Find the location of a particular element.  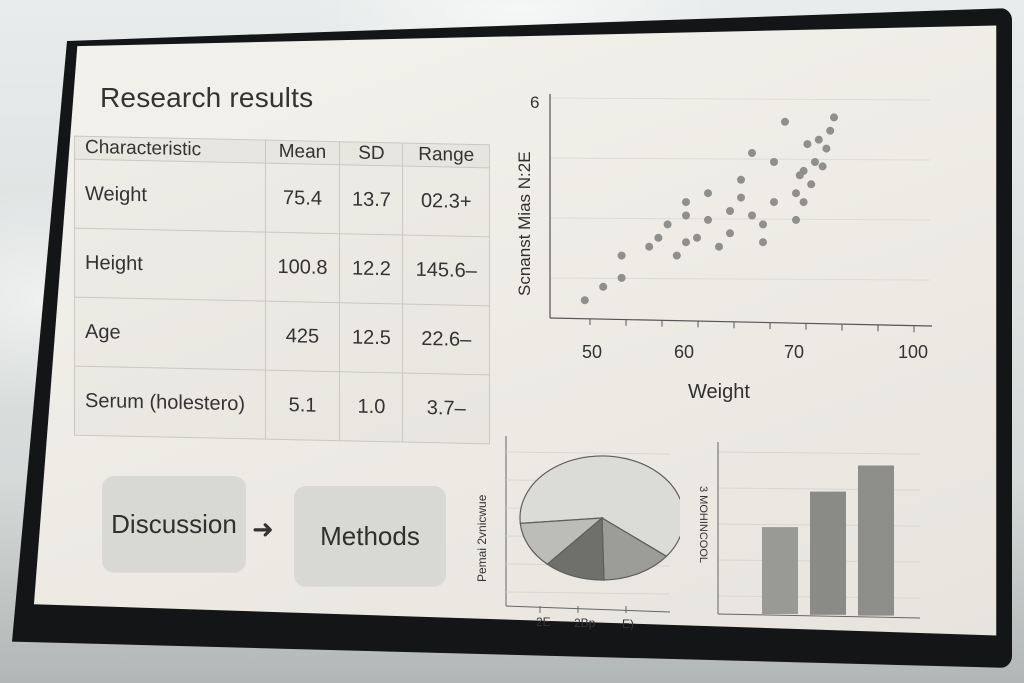

pie-chart-svg: Pemai 2vnicwue 2E 2Bp E) is located at coordinates (580, 533).